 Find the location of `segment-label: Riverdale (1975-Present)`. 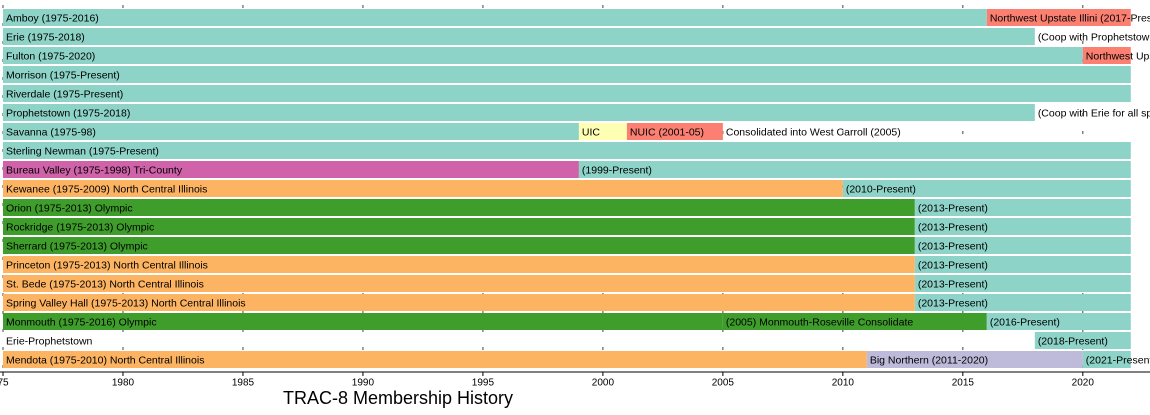

segment-label: Riverdale (1975-Present) is located at coordinates (64, 94).